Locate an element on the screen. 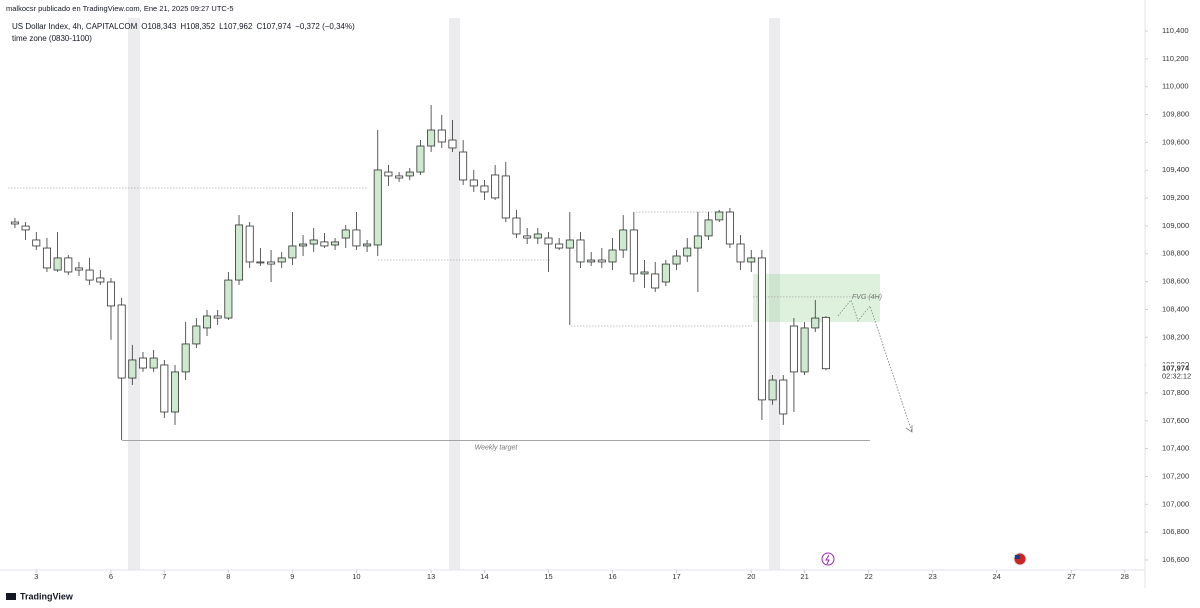  x-tick-label: 22 is located at coordinates (868, 576).